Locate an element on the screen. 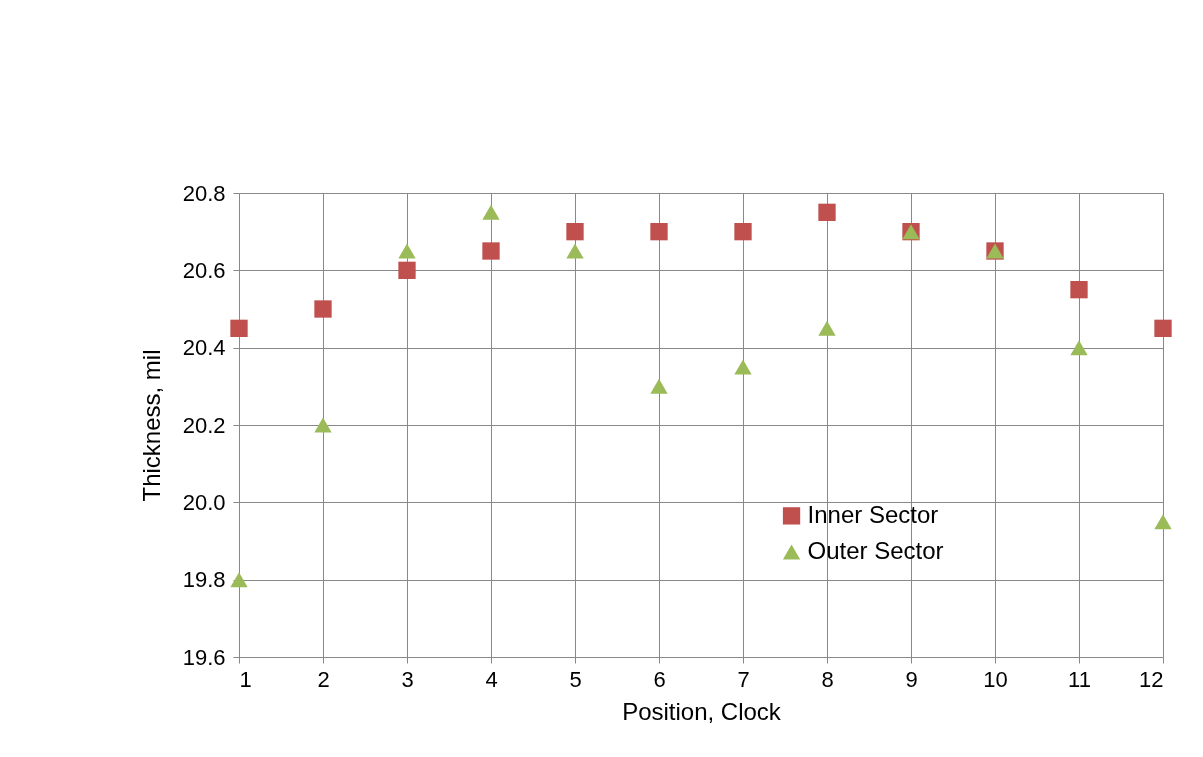 This screenshot has height=757, width=1203. x-tick-label: 9 is located at coordinates (911, 679).